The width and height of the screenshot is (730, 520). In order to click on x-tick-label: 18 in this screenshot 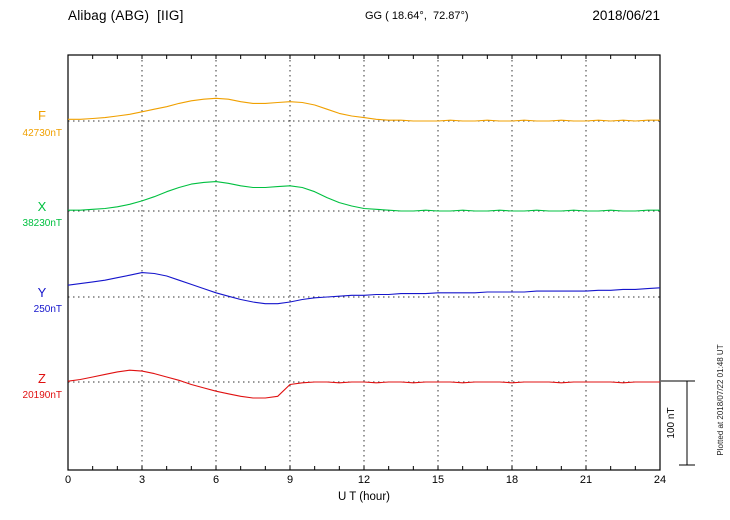, I will do `click(512, 480)`.